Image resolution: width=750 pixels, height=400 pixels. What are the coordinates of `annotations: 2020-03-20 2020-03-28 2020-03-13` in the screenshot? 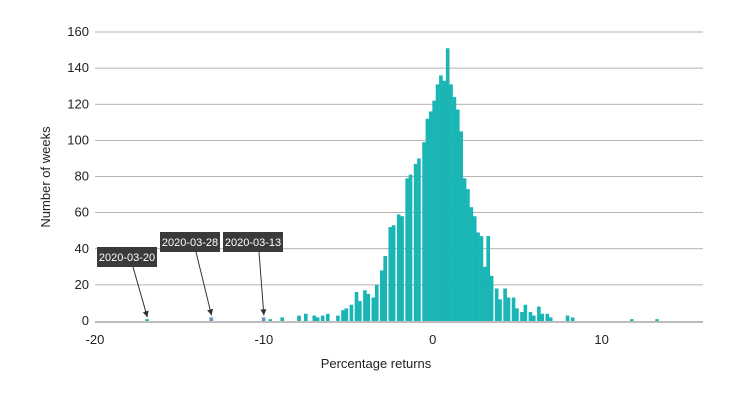 It's located at (190, 275).